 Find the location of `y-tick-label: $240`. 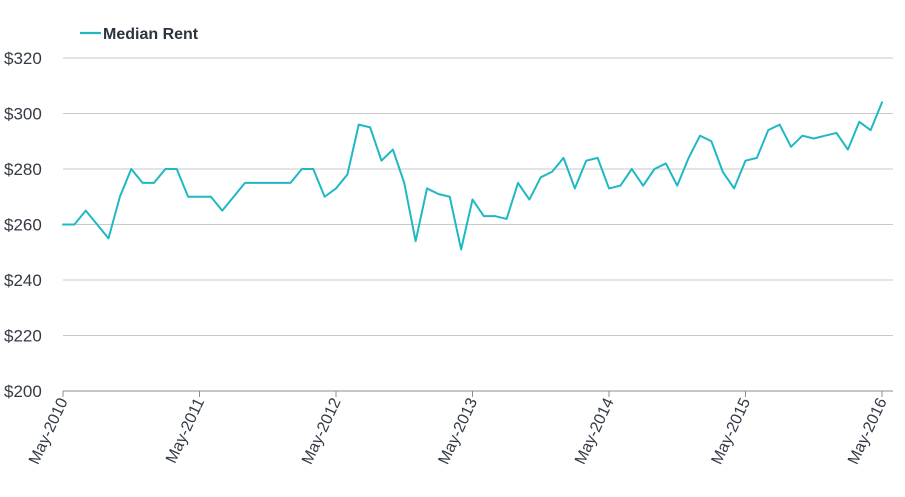

y-tick-label: $240 is located at coordinates (23, 280).